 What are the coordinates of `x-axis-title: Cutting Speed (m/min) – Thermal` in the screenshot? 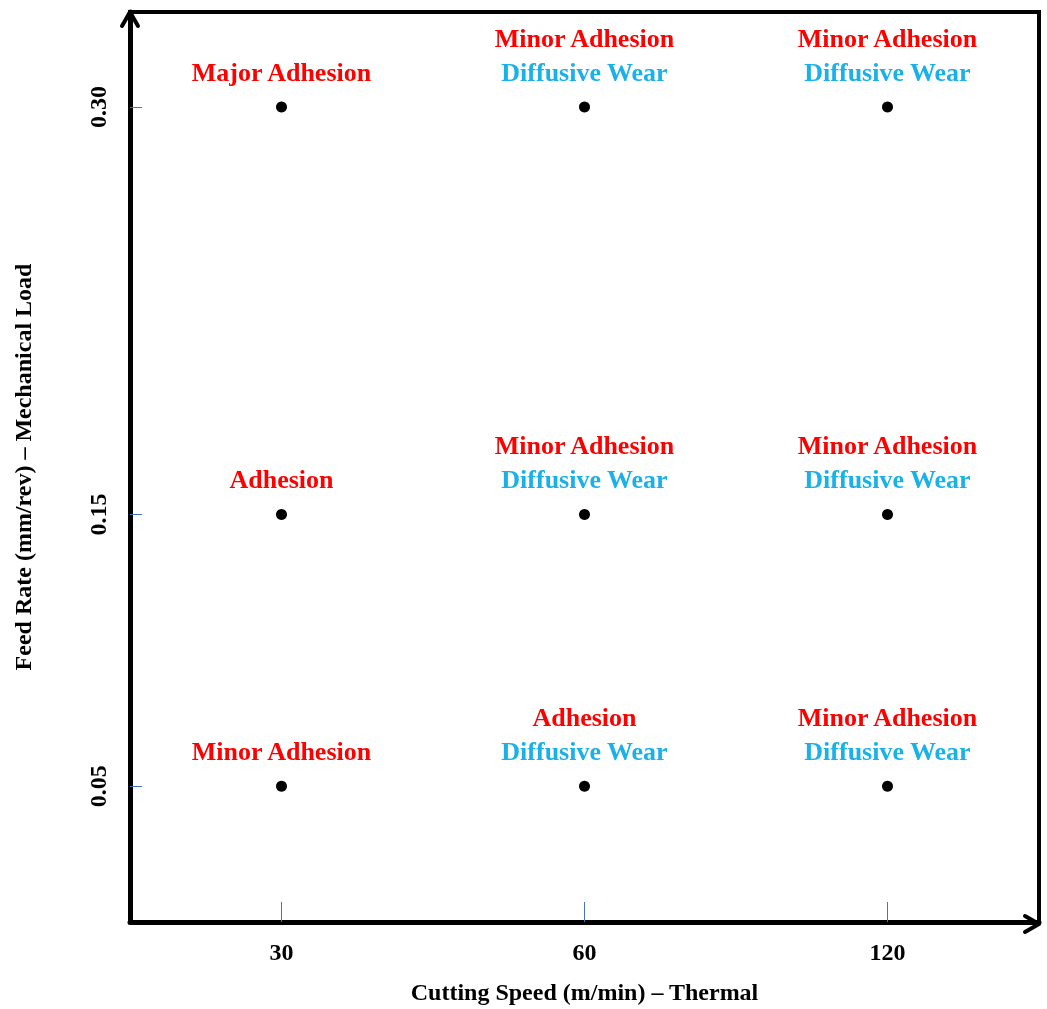 It's located at (584, 992).